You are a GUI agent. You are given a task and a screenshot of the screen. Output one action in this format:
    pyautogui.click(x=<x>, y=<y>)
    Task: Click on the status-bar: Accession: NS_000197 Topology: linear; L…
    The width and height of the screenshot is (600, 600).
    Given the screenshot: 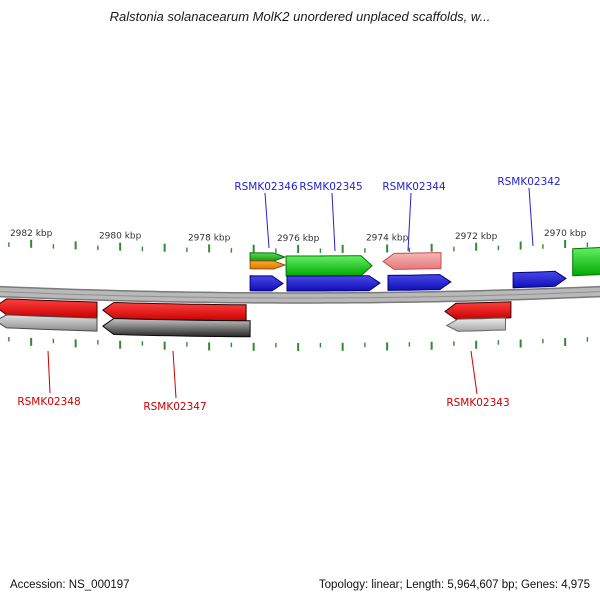 What is the action you would take?
    pyautogui.click(x=300, y=585)
    